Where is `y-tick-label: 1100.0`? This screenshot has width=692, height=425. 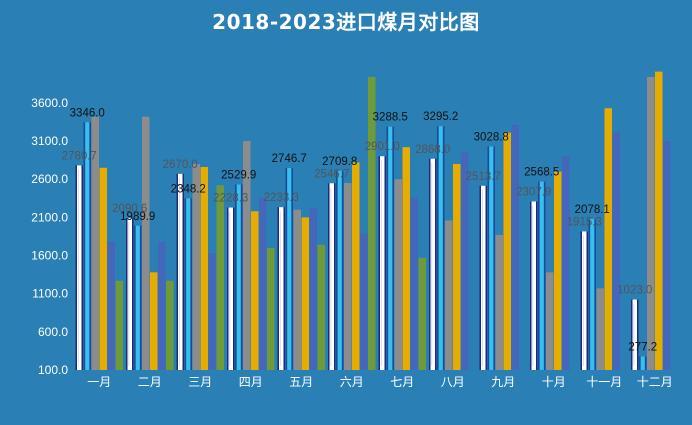
y-tick-label: 1100.0 is located at coordinates (50, 294).